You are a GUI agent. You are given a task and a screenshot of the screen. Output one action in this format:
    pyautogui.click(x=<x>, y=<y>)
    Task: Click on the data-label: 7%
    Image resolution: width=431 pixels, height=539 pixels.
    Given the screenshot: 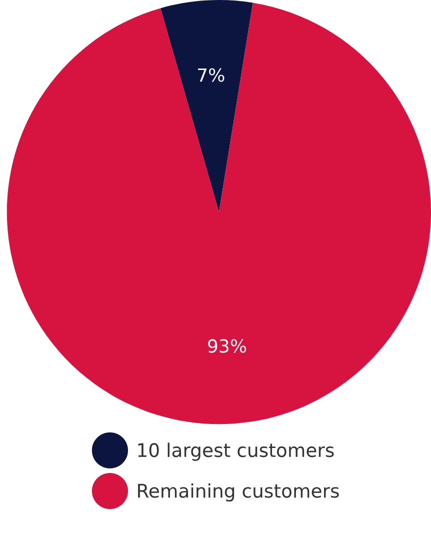 What is the action you would take?
    pyautogui.click(x=211, y=75)
    